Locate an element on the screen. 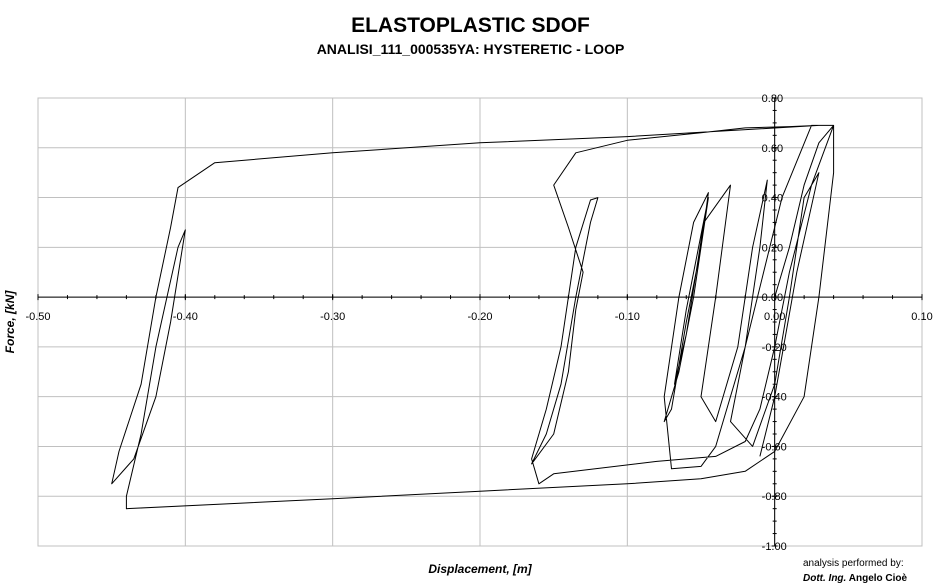 The image size is (941, 588). y-axis-label: Force, [kN] is located at coordinates (10, 322).